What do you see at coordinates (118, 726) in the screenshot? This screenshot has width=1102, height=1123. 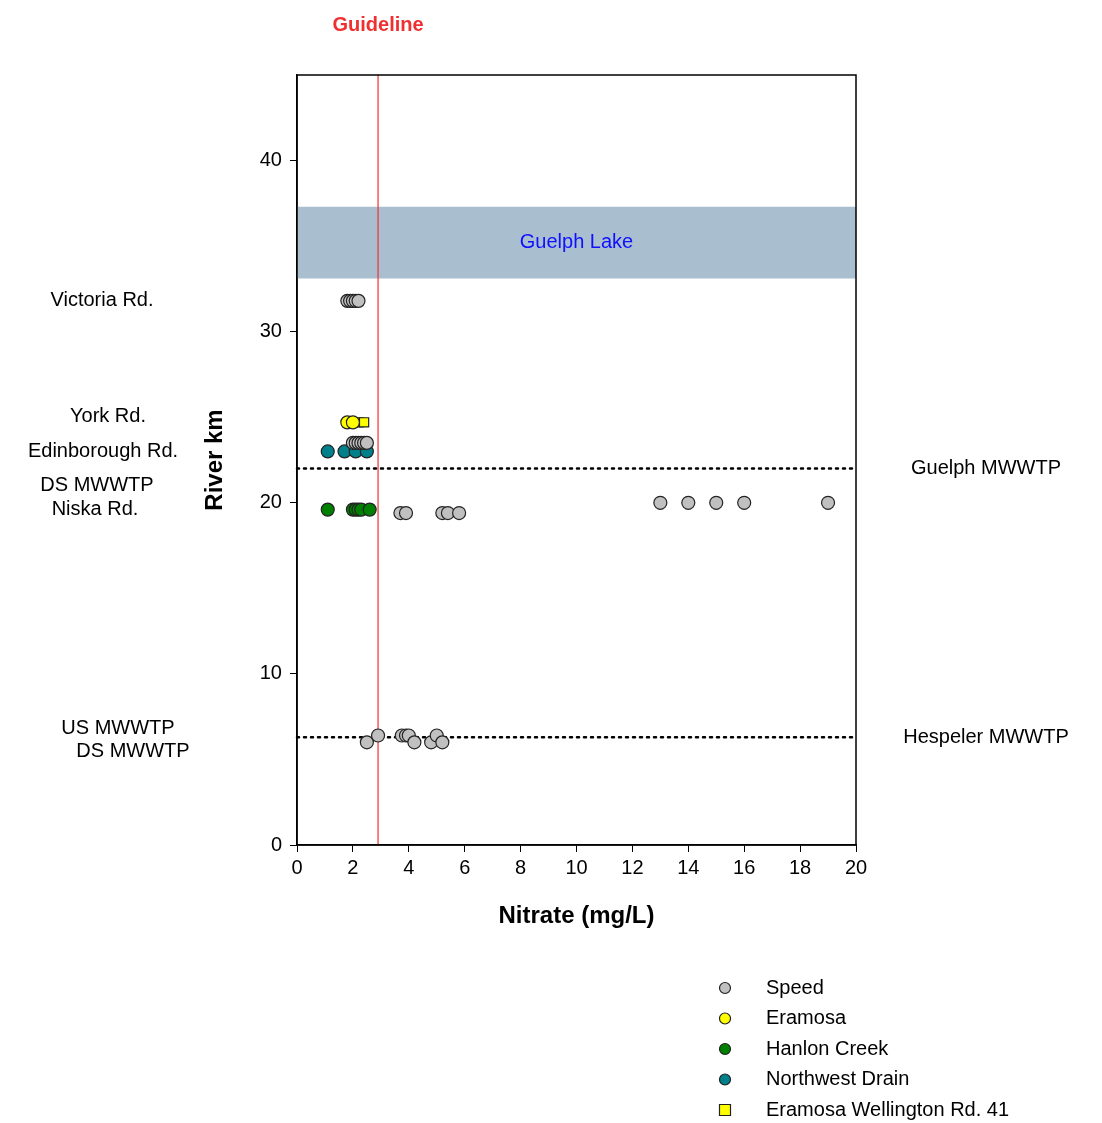 I see `text: US MWWTP` at bounding box center [118, 726].